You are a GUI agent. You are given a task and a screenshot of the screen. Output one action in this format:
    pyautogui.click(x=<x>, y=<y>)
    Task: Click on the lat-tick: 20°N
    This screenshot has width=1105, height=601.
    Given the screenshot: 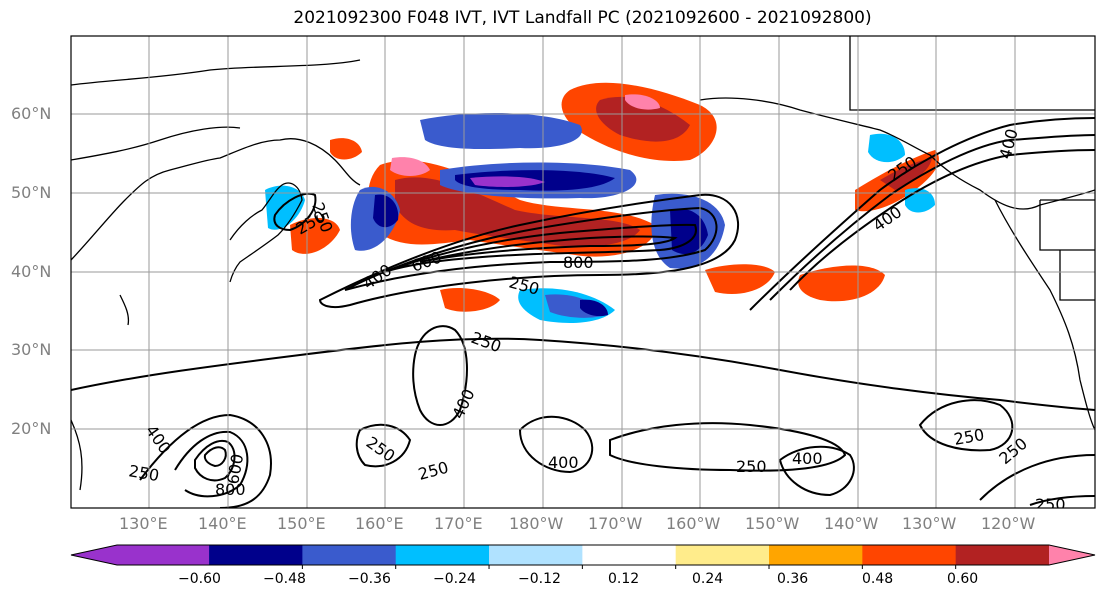 What is the action you would take?
    pyautogui.click(x=31, y=428)
    